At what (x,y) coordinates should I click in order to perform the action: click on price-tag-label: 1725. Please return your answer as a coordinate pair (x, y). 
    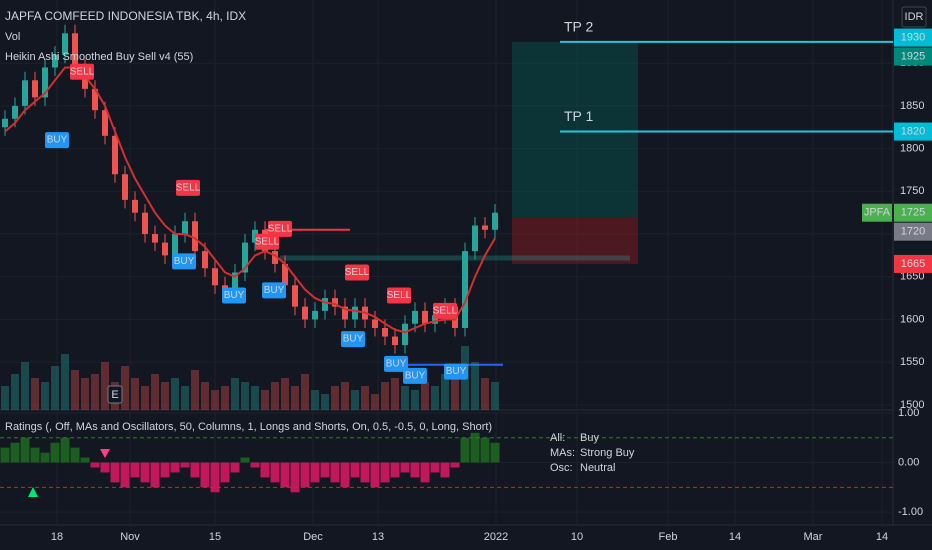
    Looking at the image, I should click on (913, 213).